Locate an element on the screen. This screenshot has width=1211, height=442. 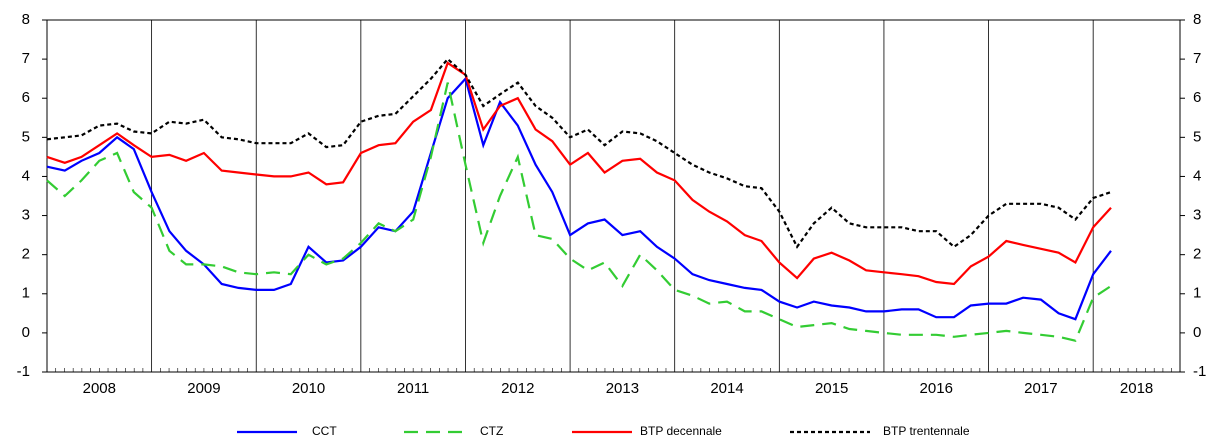
x-tick-label: 2016 is located at coordinates (936, 388).